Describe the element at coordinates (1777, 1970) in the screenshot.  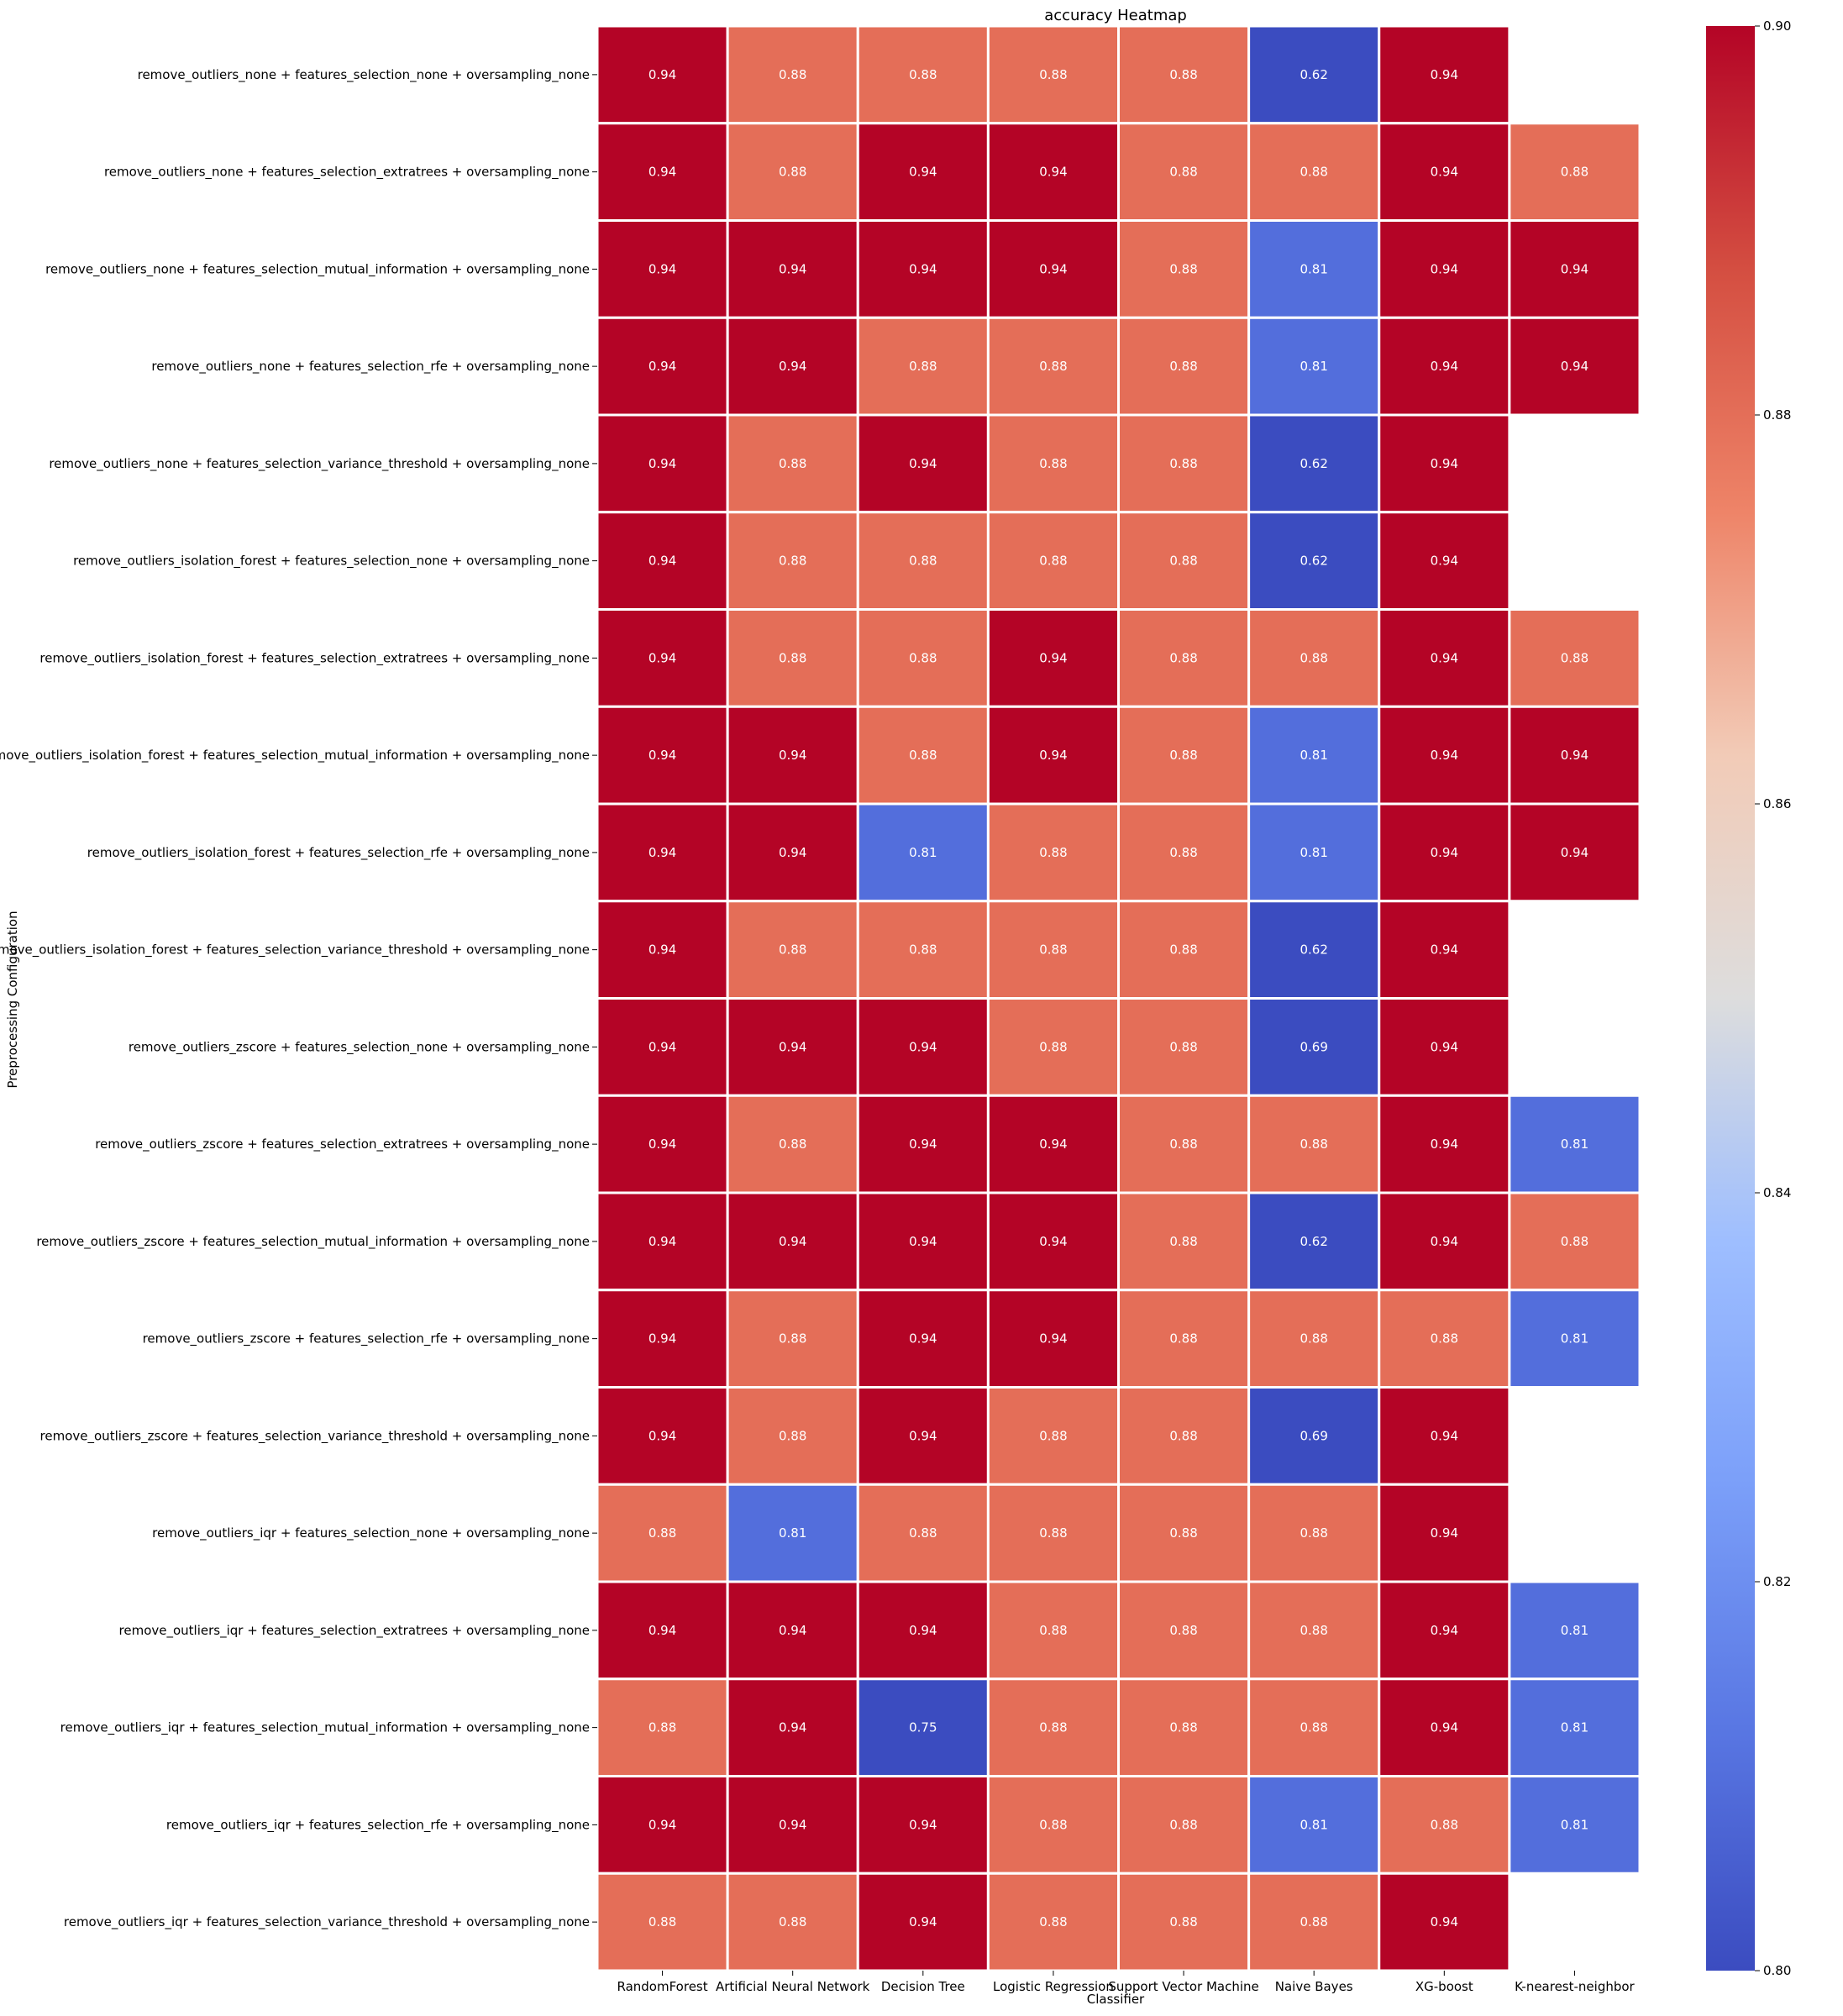
I see `colorbar-tick-label: 0.80` at that location.